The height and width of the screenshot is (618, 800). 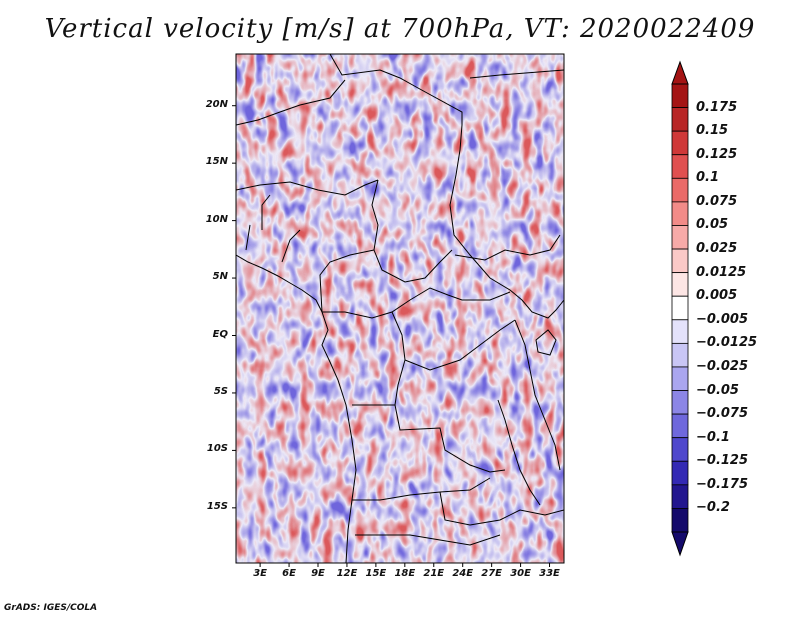 I want to click on colorbar-label: −0.075, so click(x=722, y=414).